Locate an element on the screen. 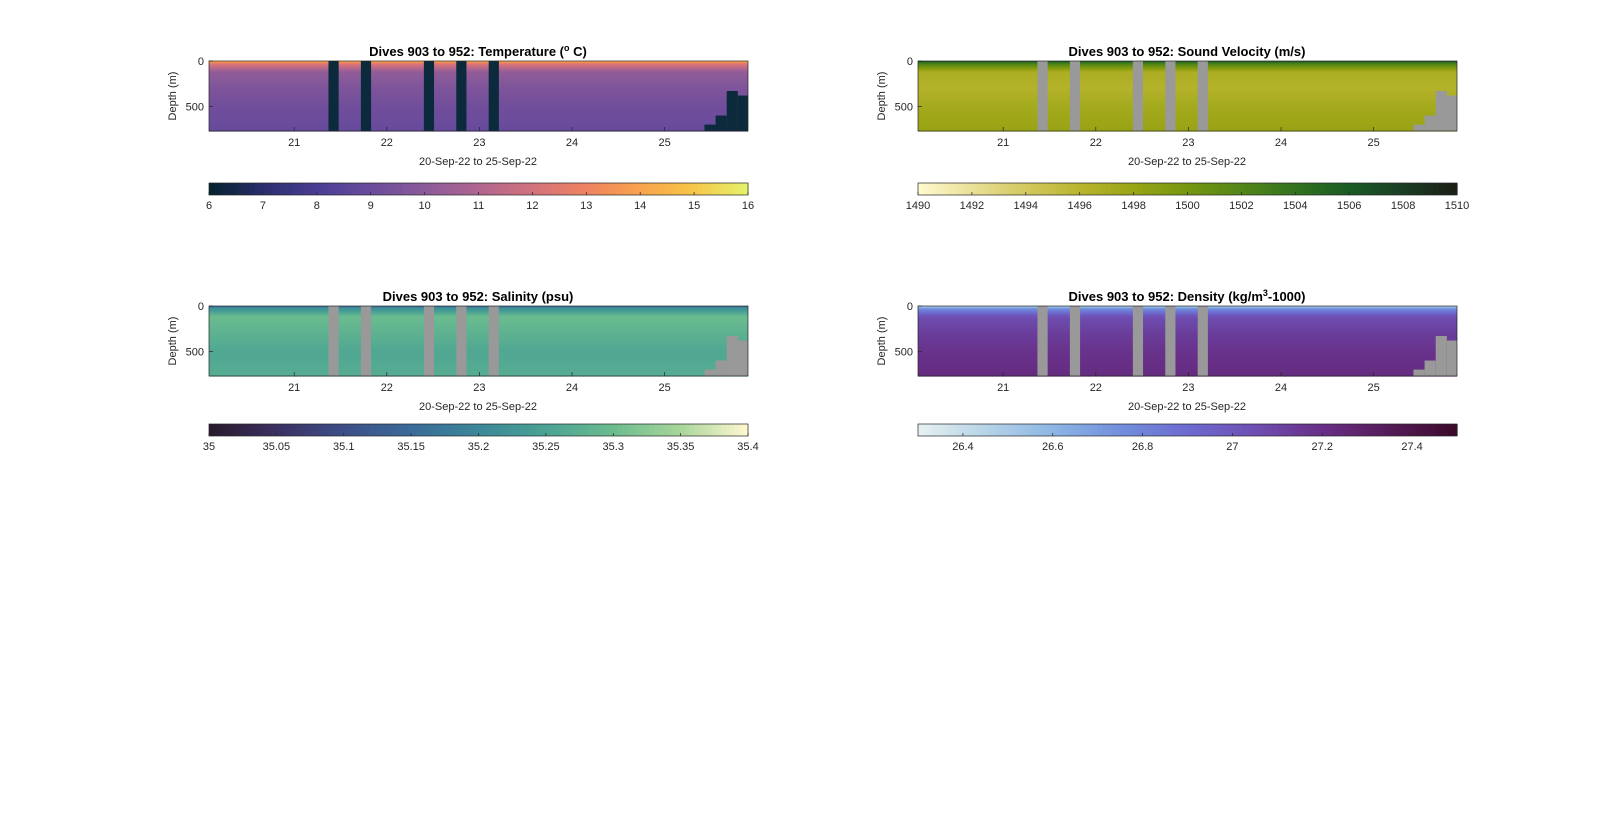 The width and height of the screenshot is (1600, 815). colorbar-tick-label: 14 is located at coordinates (640, 206).